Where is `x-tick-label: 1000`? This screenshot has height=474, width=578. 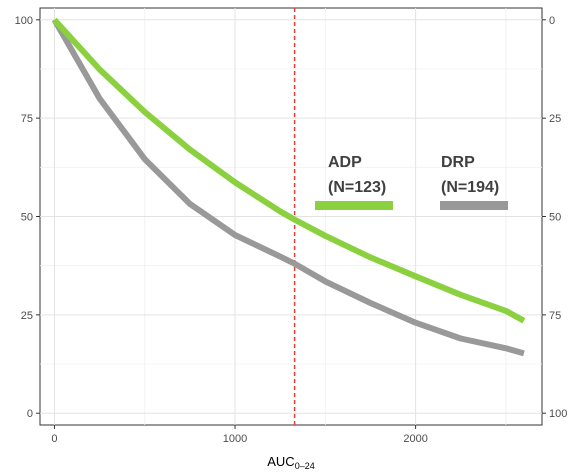
x-tick-label: 1000 is located at coordinates (235, 439).